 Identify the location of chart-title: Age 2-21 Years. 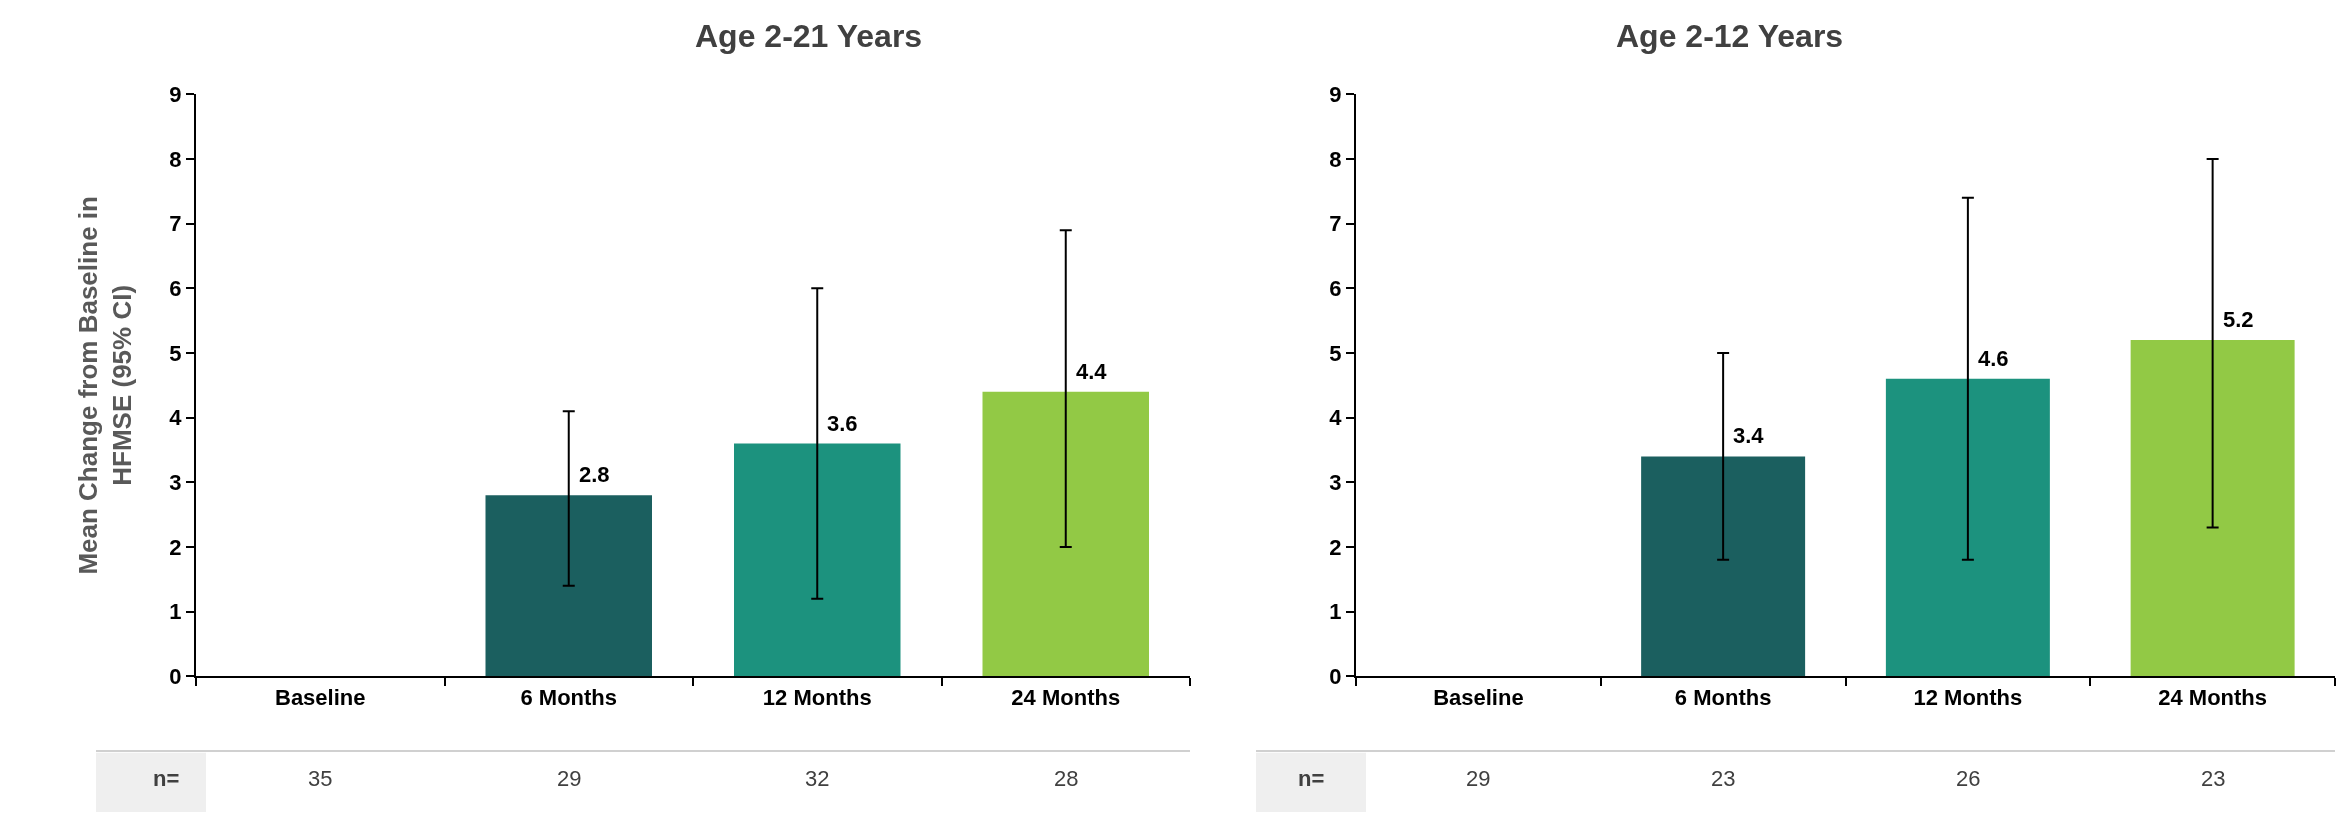
(809, 36).